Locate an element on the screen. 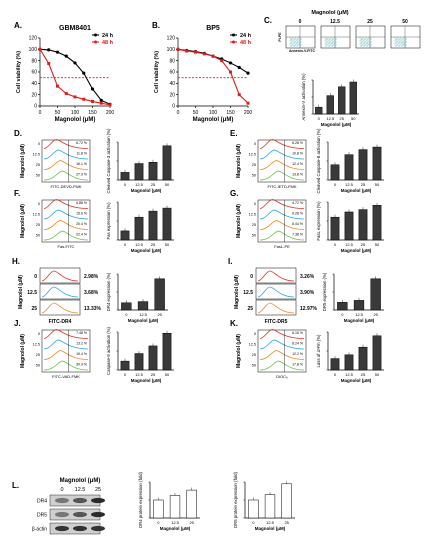  x-tick-label: 150 is located at coordinates (92, 113).